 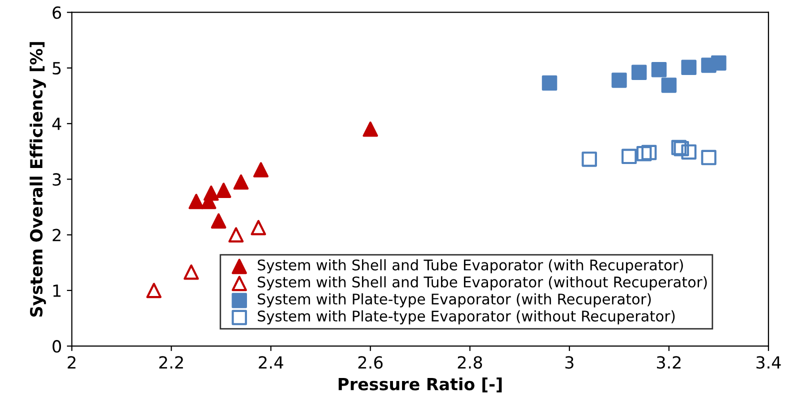 What do you see at coordinates (56, 235) in the screenshot?
I see `y-tick-label: 2` at bounding box center [56, 235].